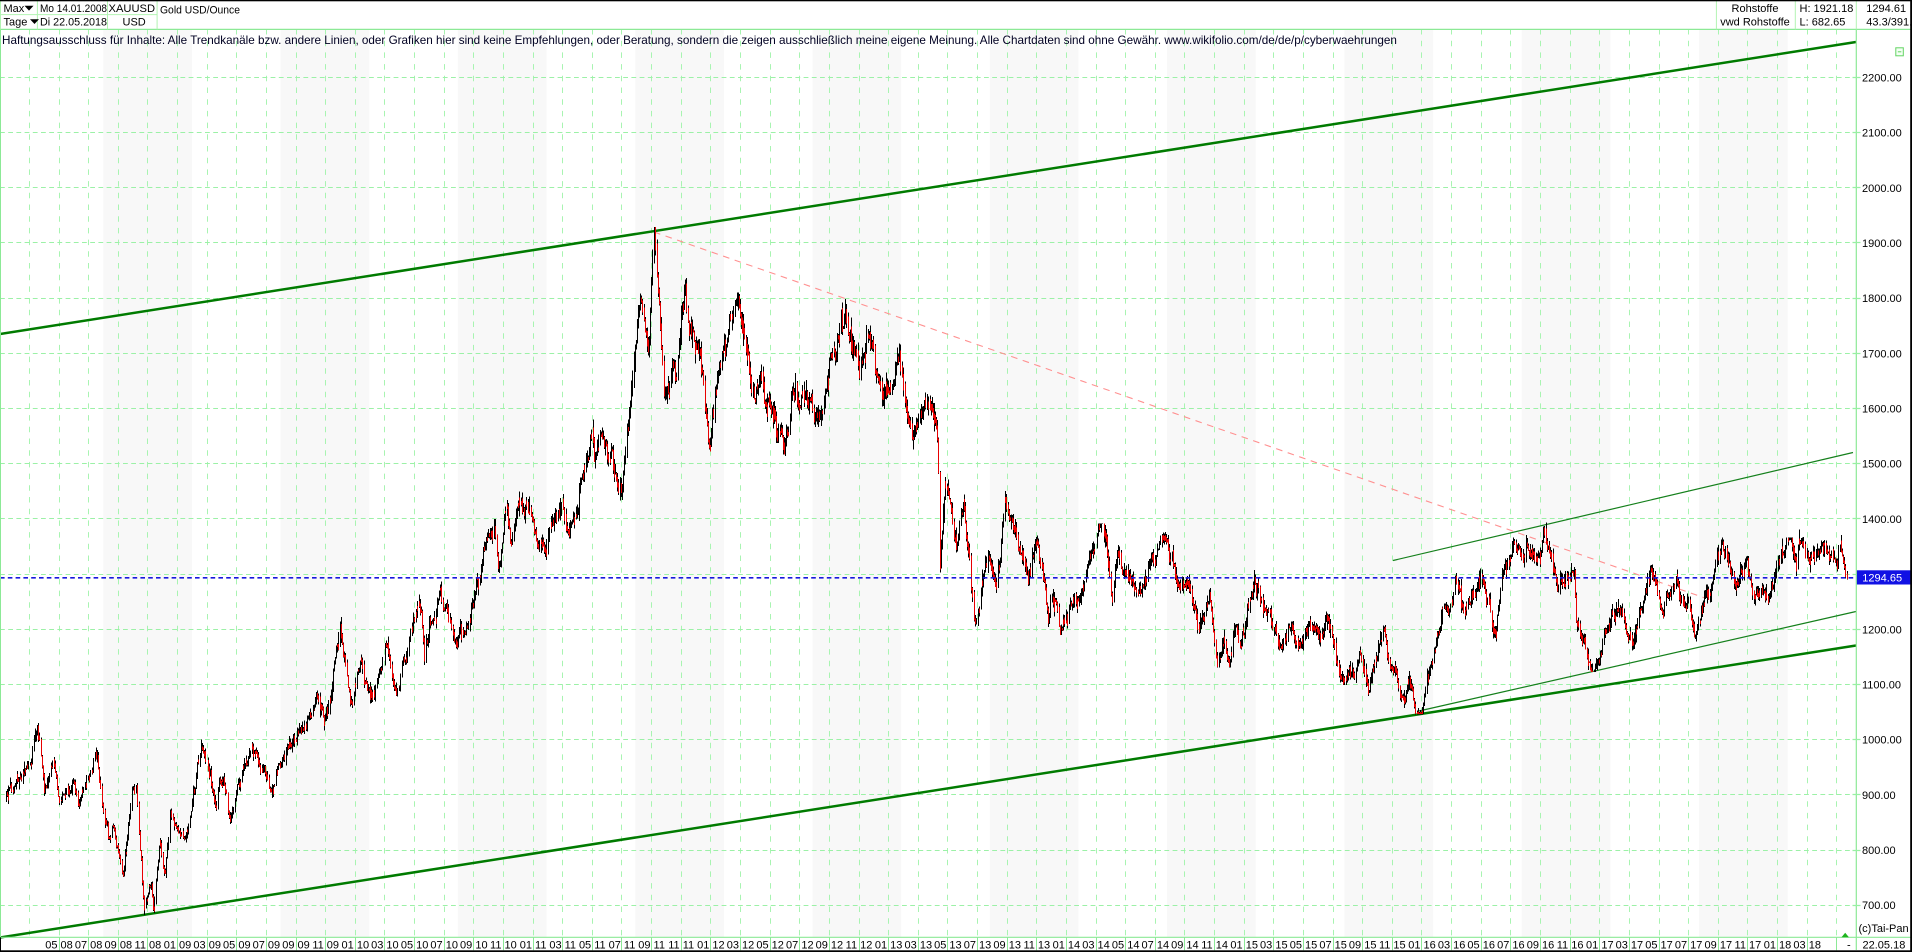 This screenshot has height=952, width=1912. What do you see at coordinates (1884, 929) in the screenshot?
I see `svg-text: (c)Tai-Pan` at bounding box center [1884, 929].